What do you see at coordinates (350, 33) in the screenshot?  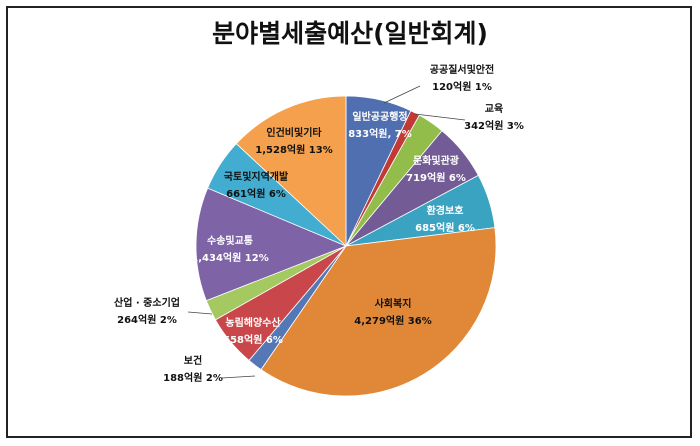 I see `chart-title: 분야별세출예산(일반회계)` at bounding box center [350, 33].